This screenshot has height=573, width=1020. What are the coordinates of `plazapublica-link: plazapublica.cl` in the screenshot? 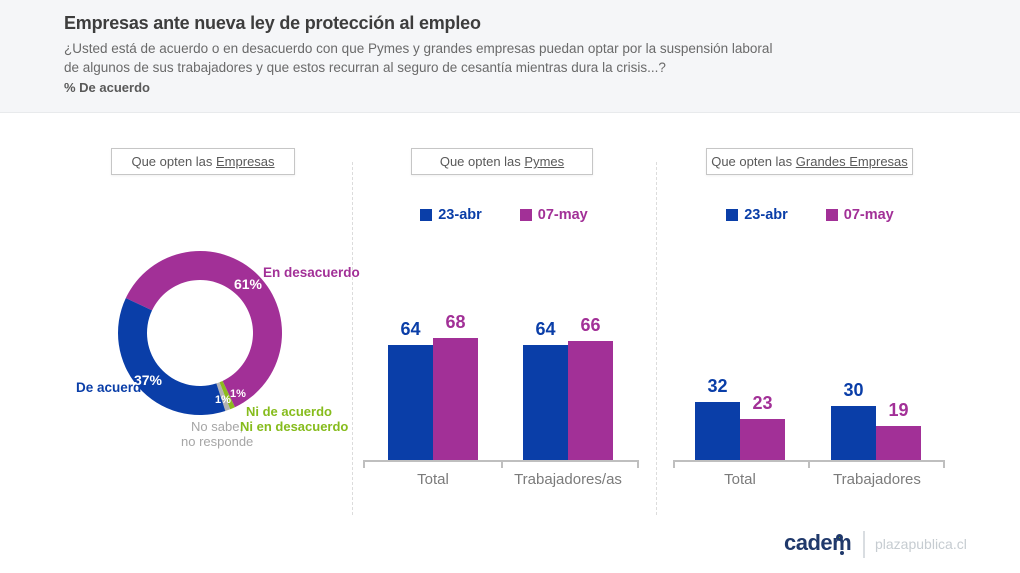 It's located at (921, 544).